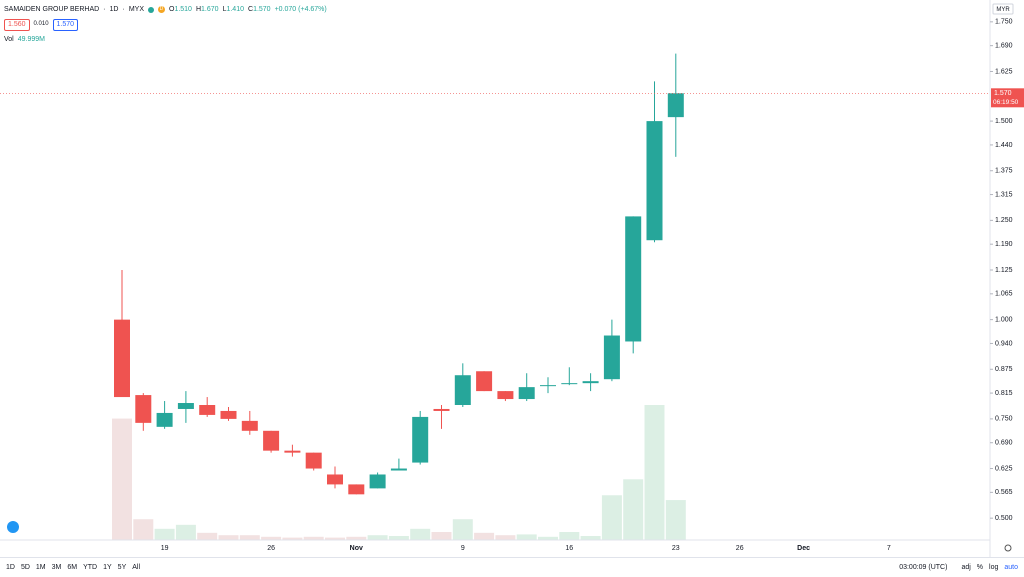 The image size is (1024, 577). What do you see at coordinates (1004, 369) in the screenshot?
I see `y-tick-label: 0.875` at bounding box center [1004, 369].